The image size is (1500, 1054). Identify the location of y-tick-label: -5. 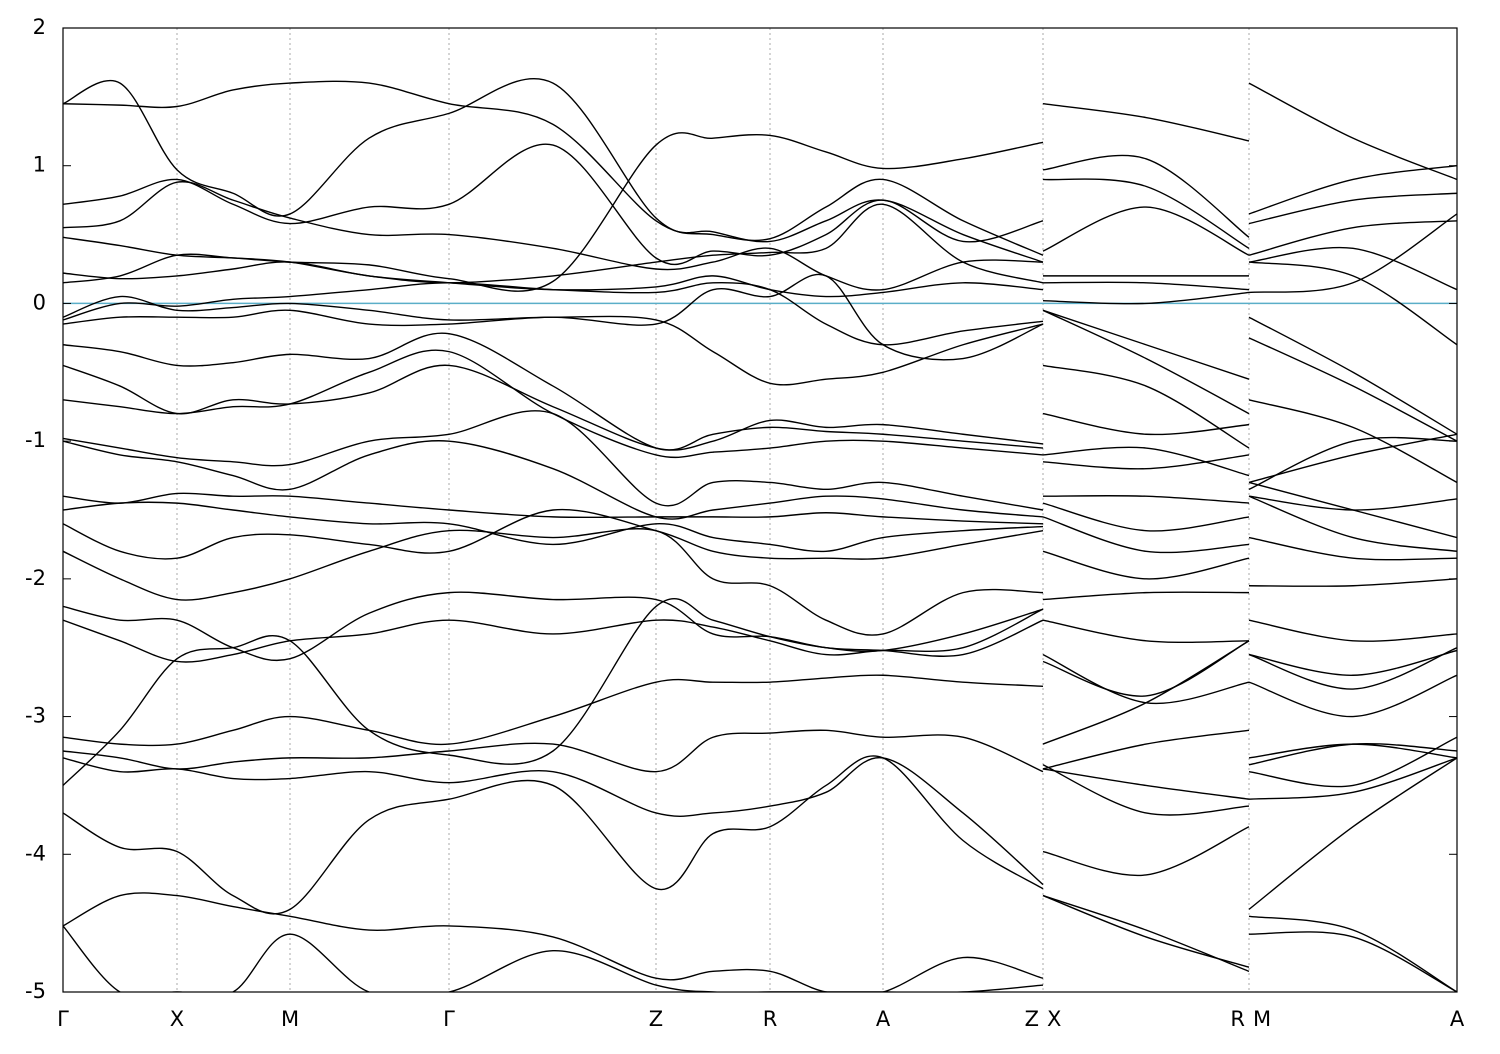
(35, 991).